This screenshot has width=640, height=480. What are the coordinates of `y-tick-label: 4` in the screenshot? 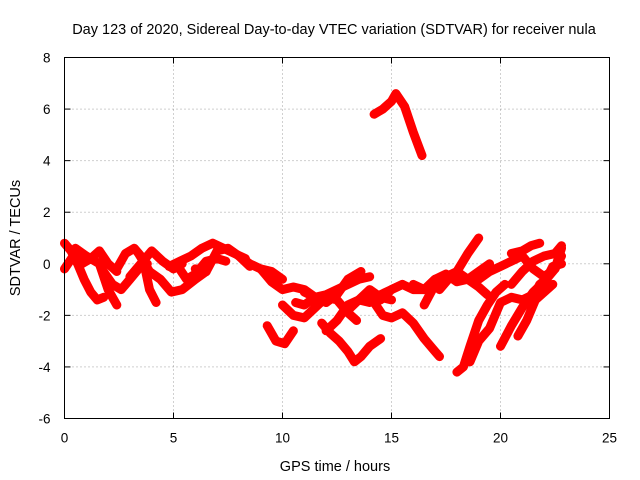 It's located at (47, 161).